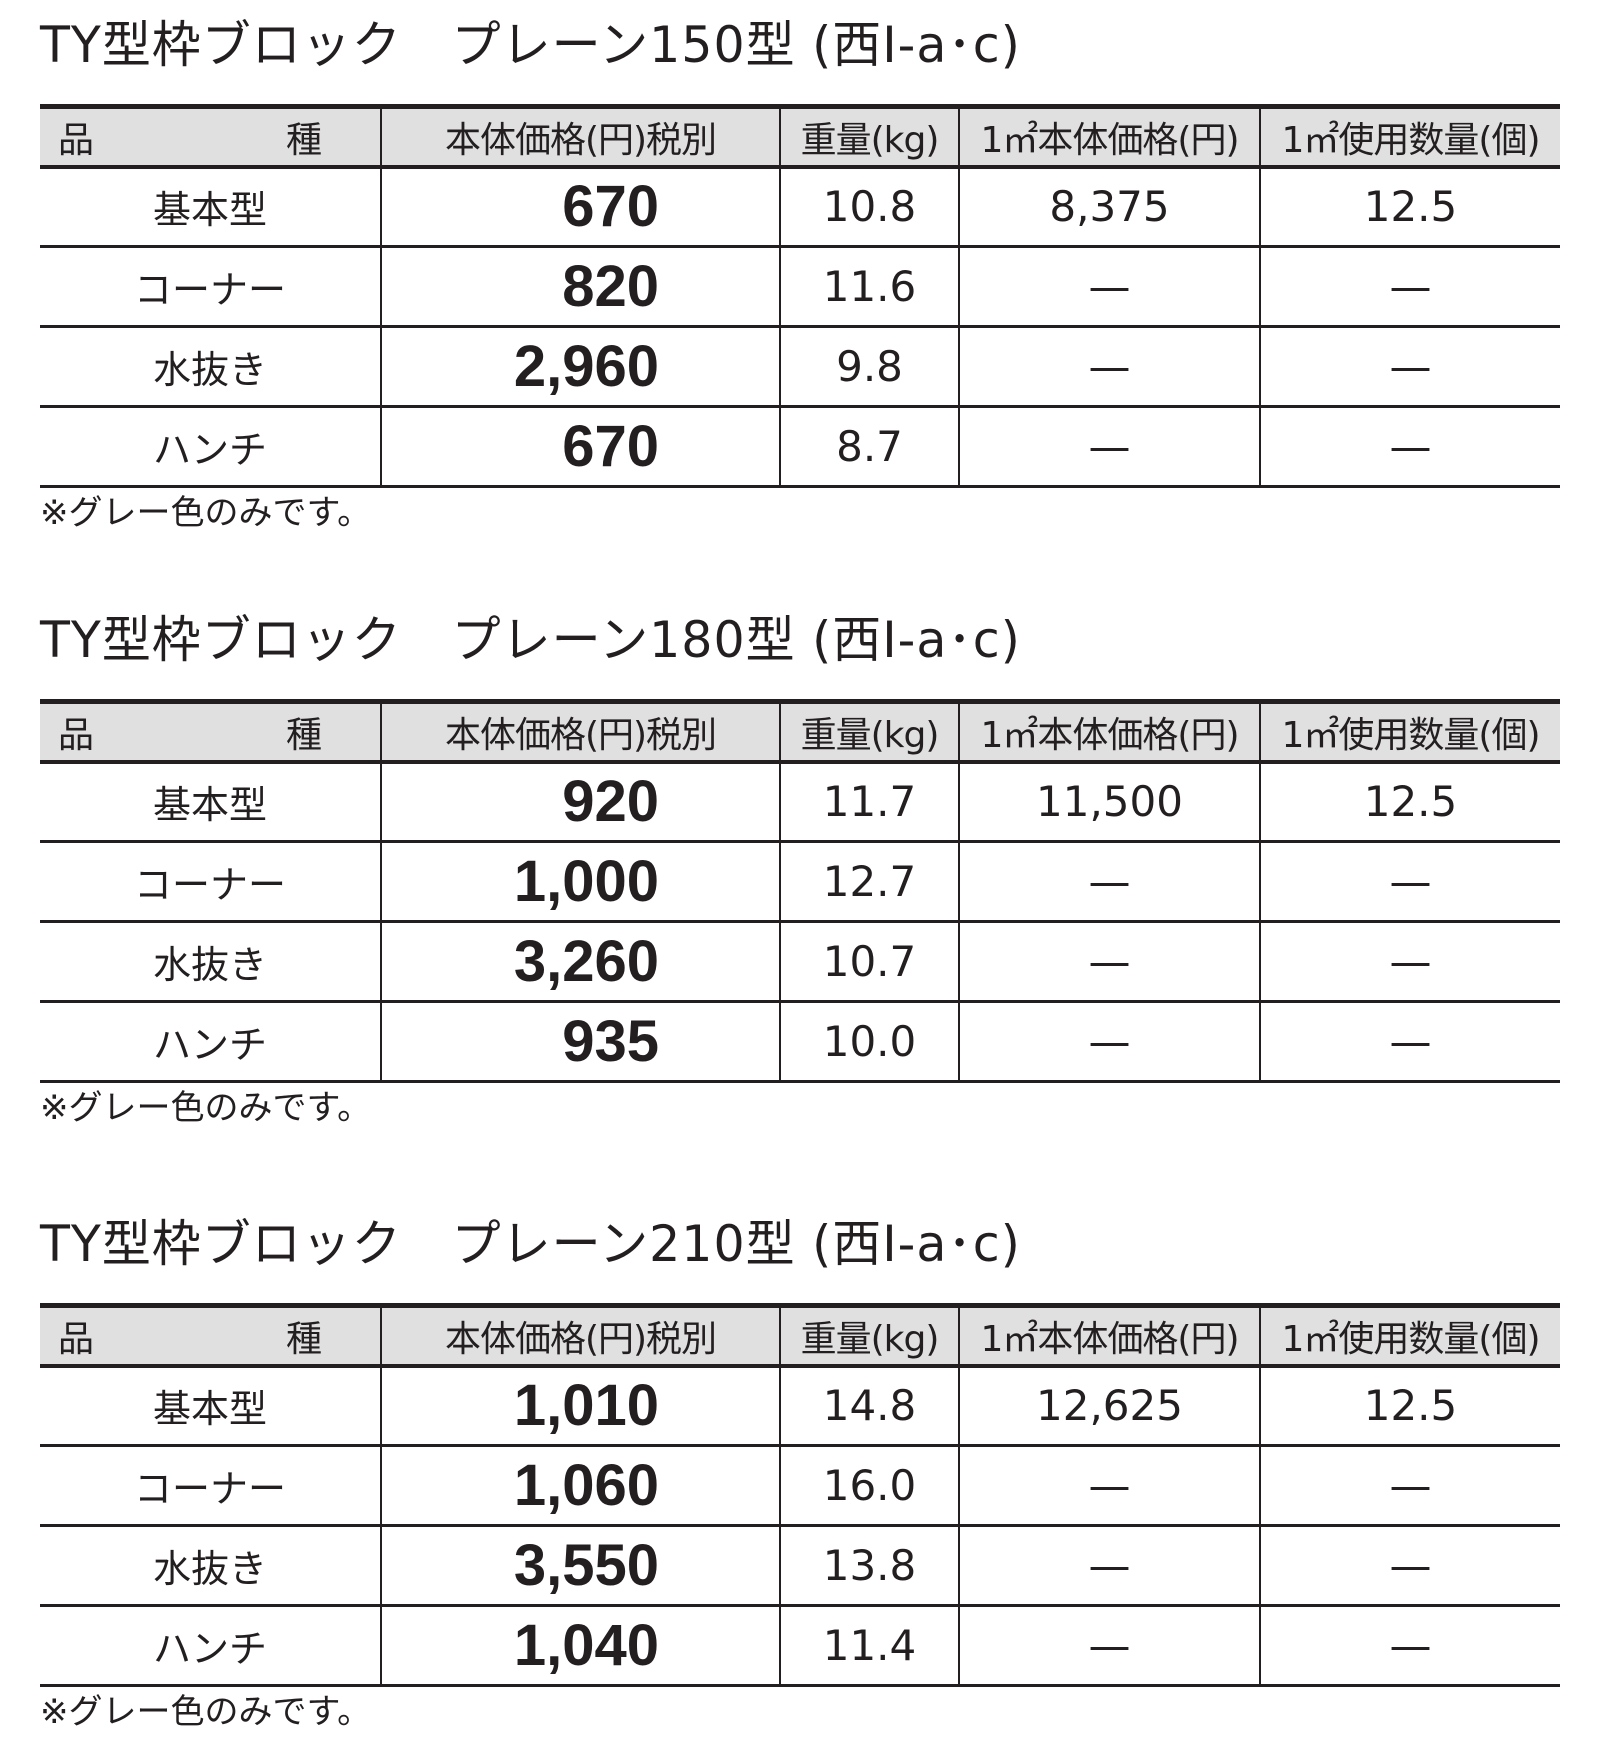 This screenshot has height=1744, width=1604. Describe the element at coordinates (580, 1406) in the screenshot. I see `cell-price: 1,010` at that location.